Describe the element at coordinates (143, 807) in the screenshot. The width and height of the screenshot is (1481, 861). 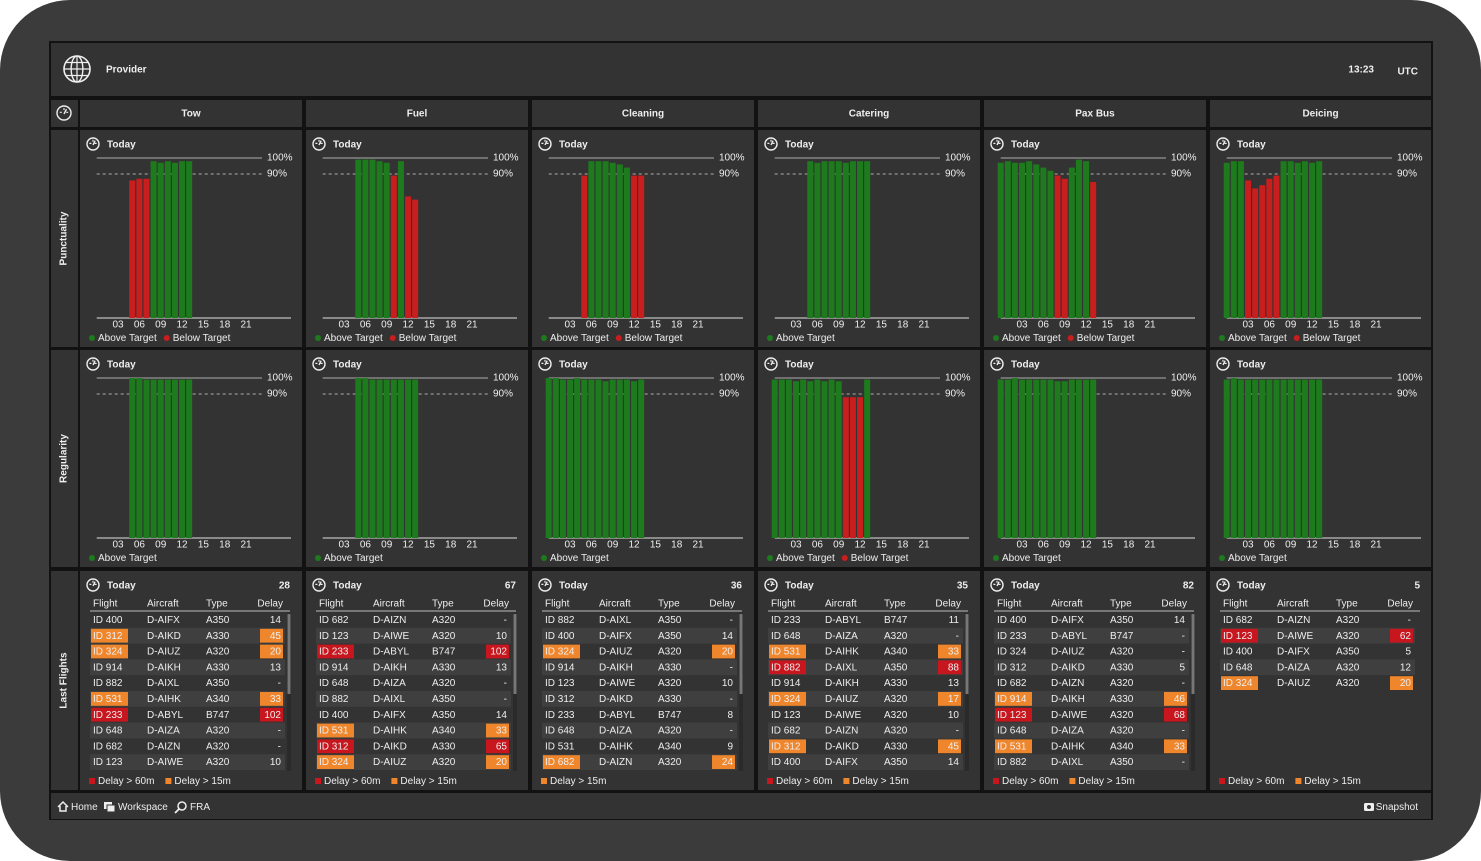
I see `nav-workspace: Workspace` at that location.